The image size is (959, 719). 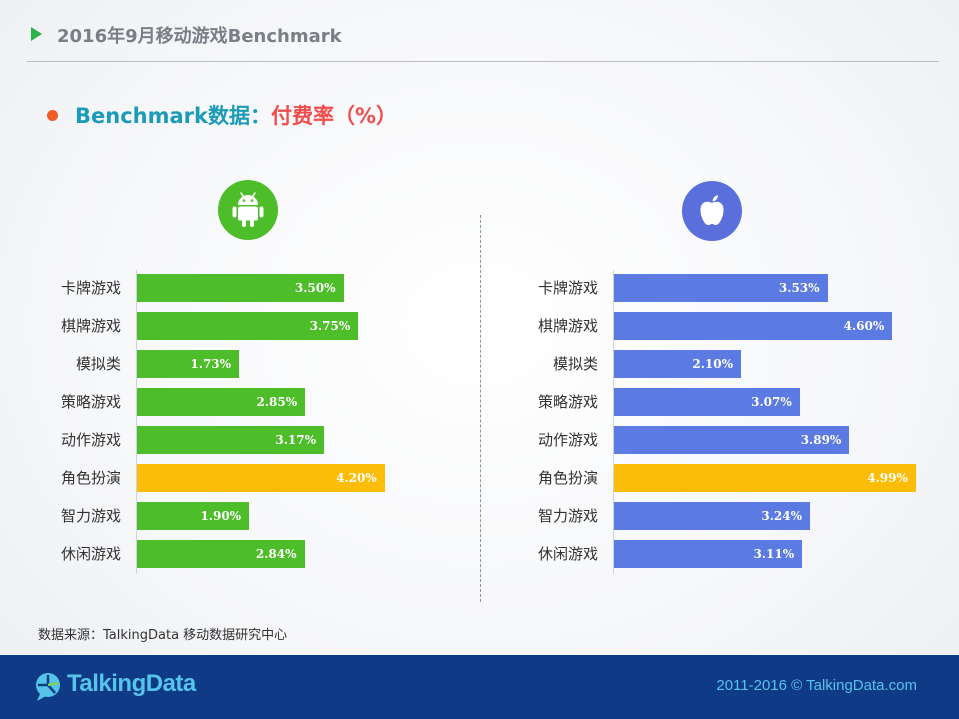 I want to click on ios-category-label: 动作游戏, so click(x=567, y=440).